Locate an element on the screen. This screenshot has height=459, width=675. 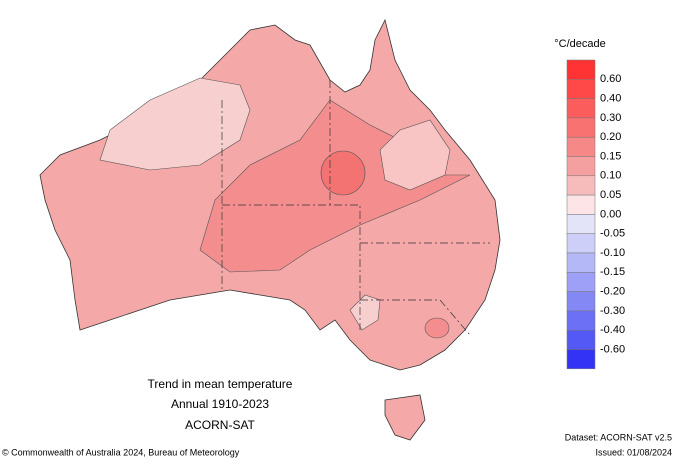
region-lighter-northwest is located at coordinates (175, 124).